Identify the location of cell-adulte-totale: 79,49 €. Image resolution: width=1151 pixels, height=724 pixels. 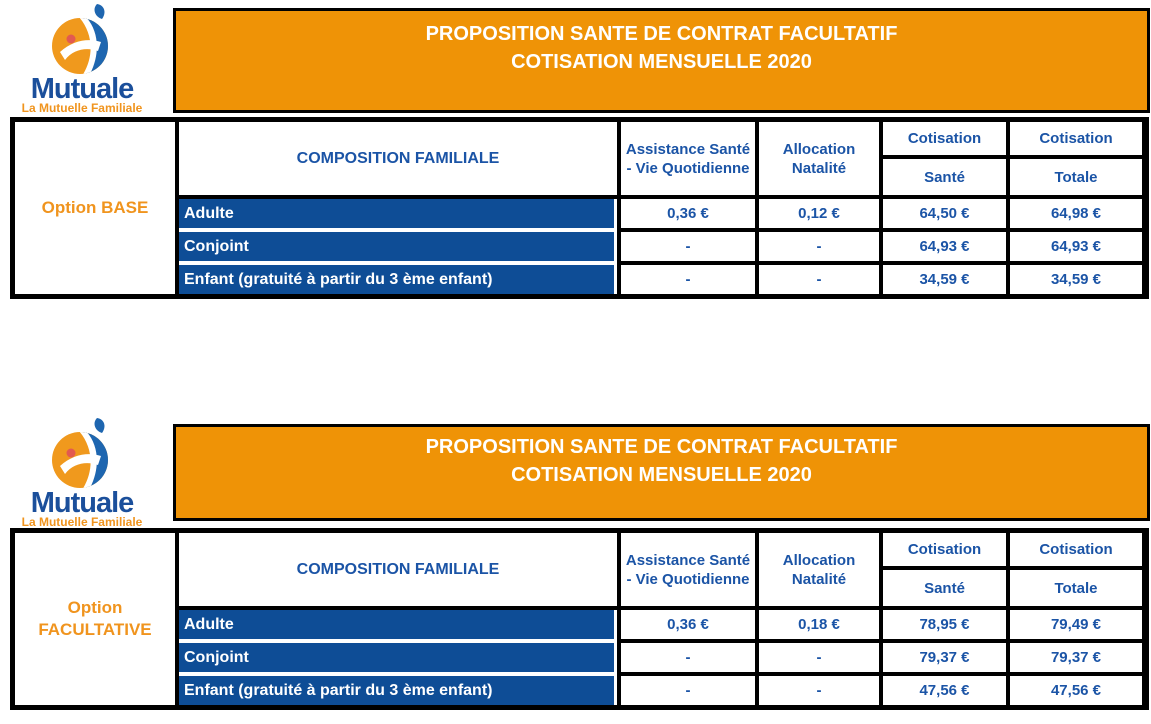
(1076, 624).